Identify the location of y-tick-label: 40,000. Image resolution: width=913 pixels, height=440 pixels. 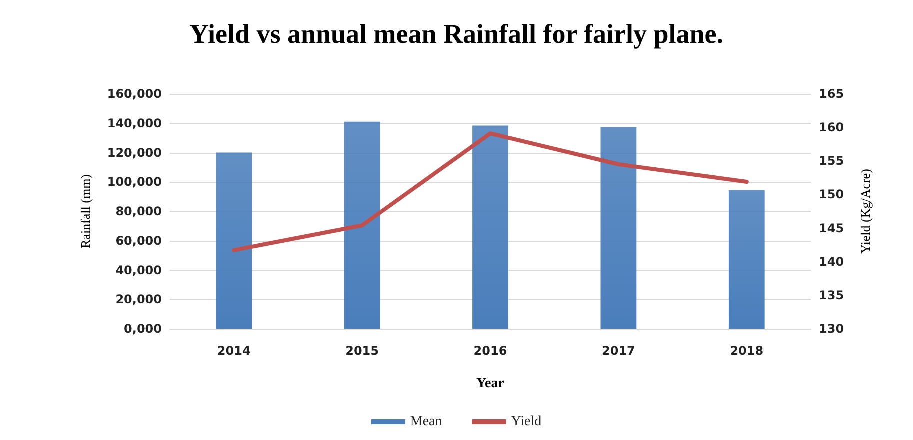
(139, 270).